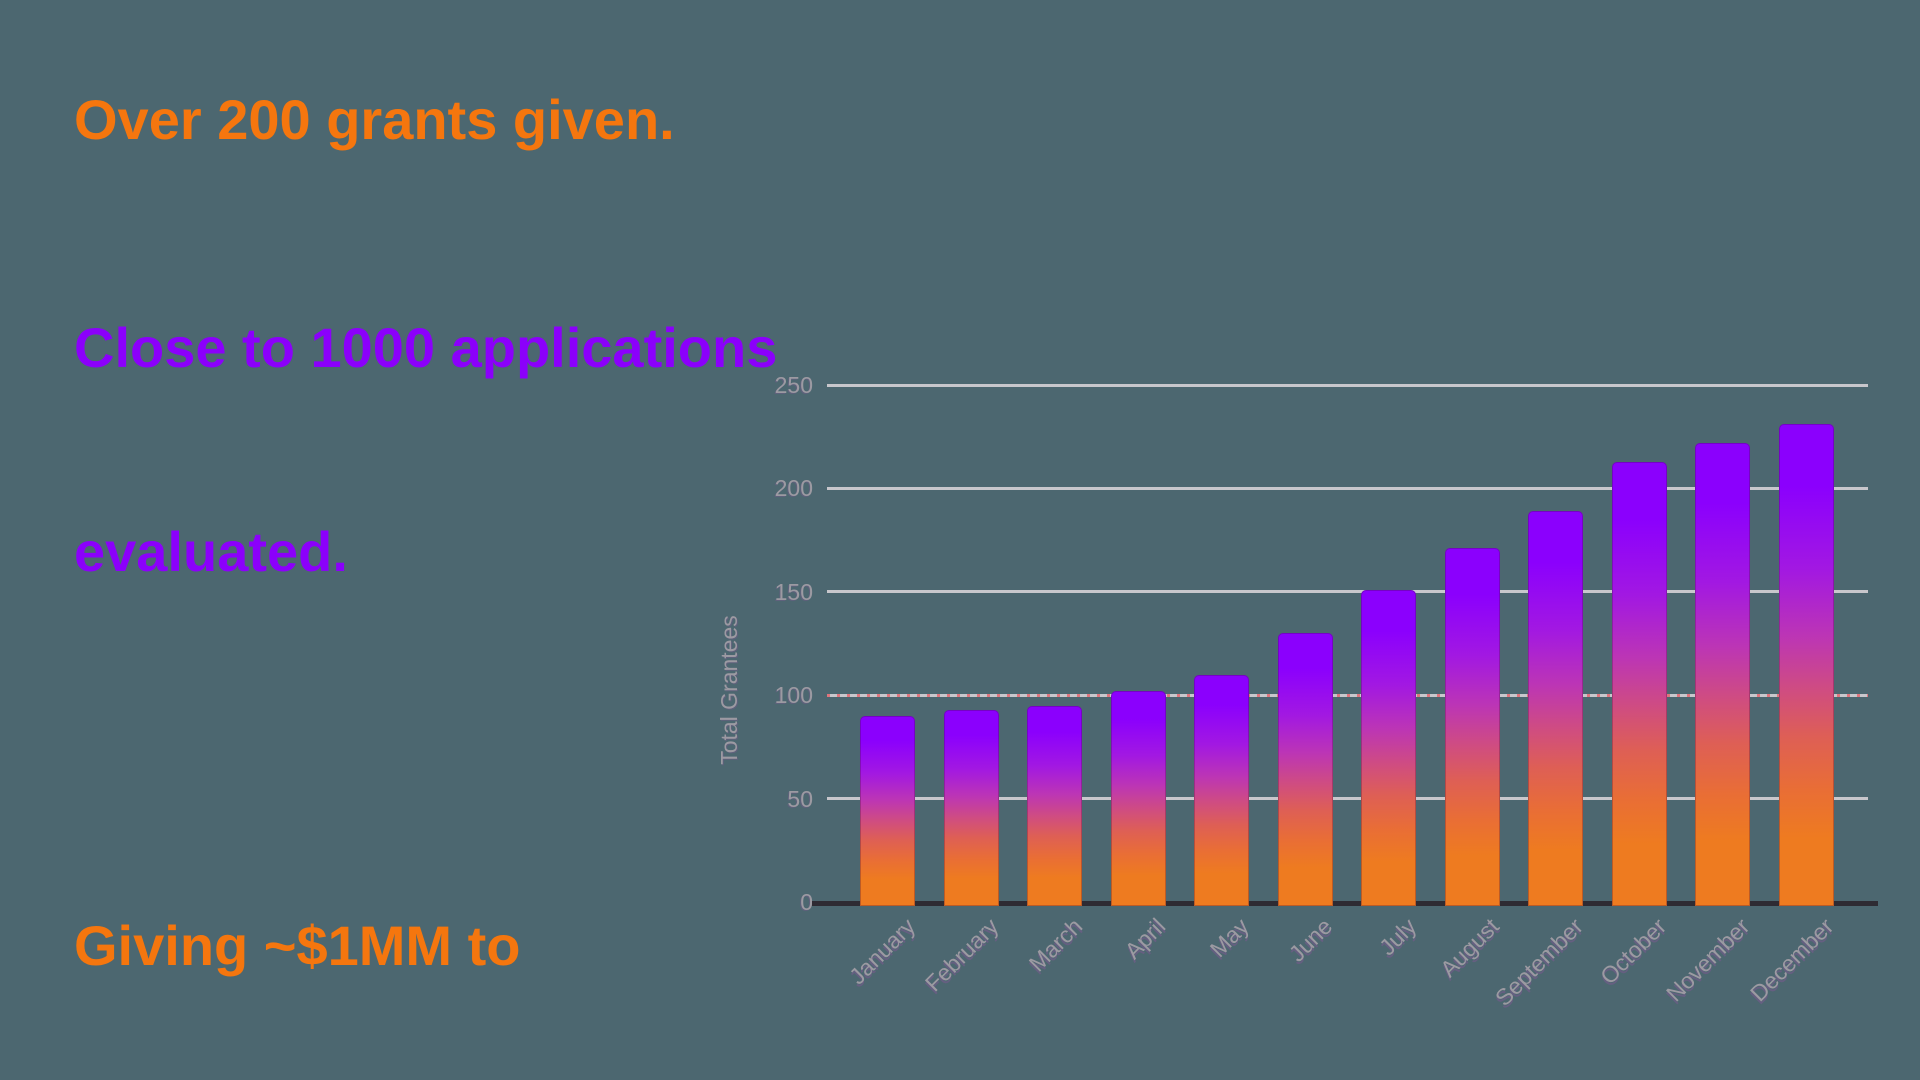  Describe the element at coordinates (1791, 960) in the screenshot. I see `x-tick-label-december: December` at that location.